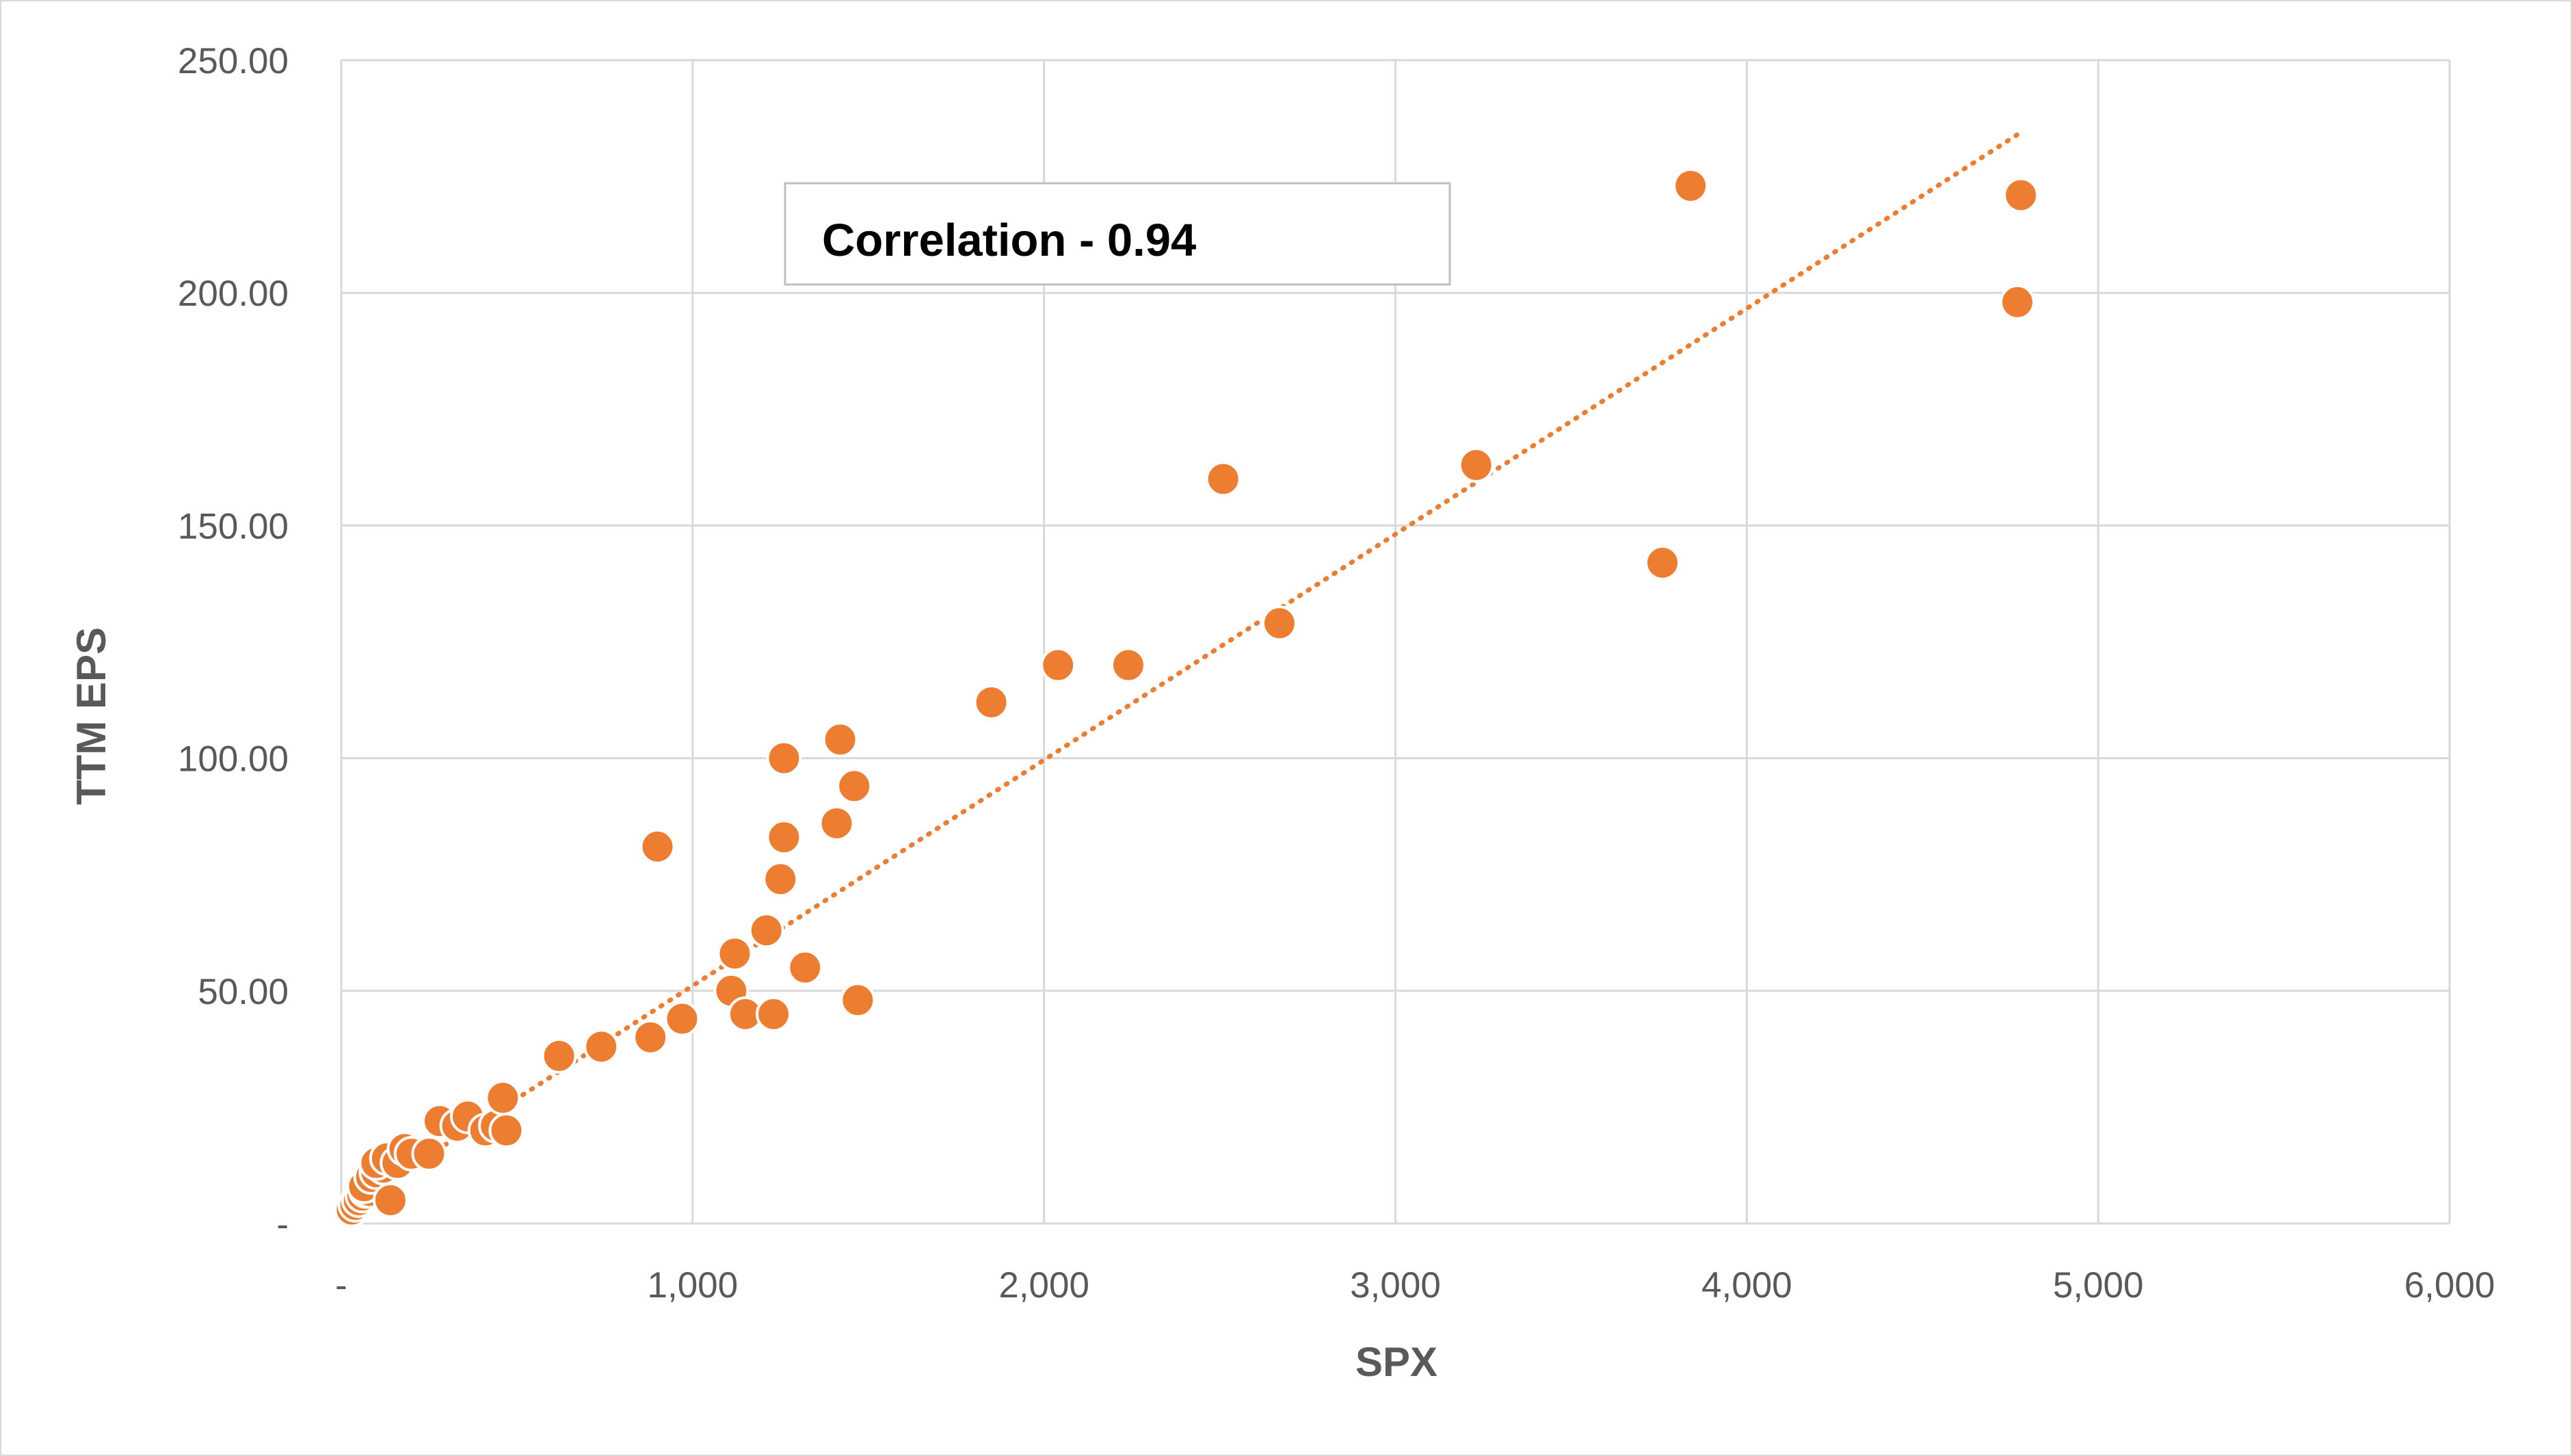  Describe the element at coordinates (341, 1285) in the screenshot. I see `x-tick-label: -` at that location.